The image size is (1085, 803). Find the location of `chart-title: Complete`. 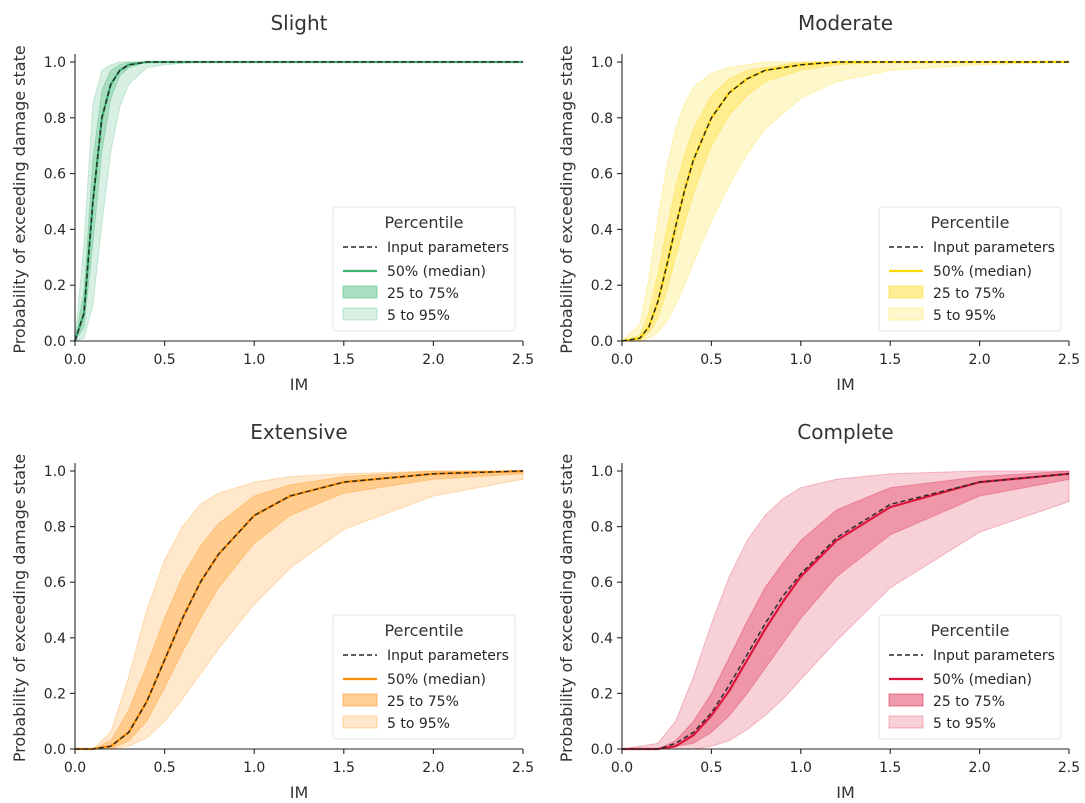

chart-title: Complete is located at coordinates (845, 432).